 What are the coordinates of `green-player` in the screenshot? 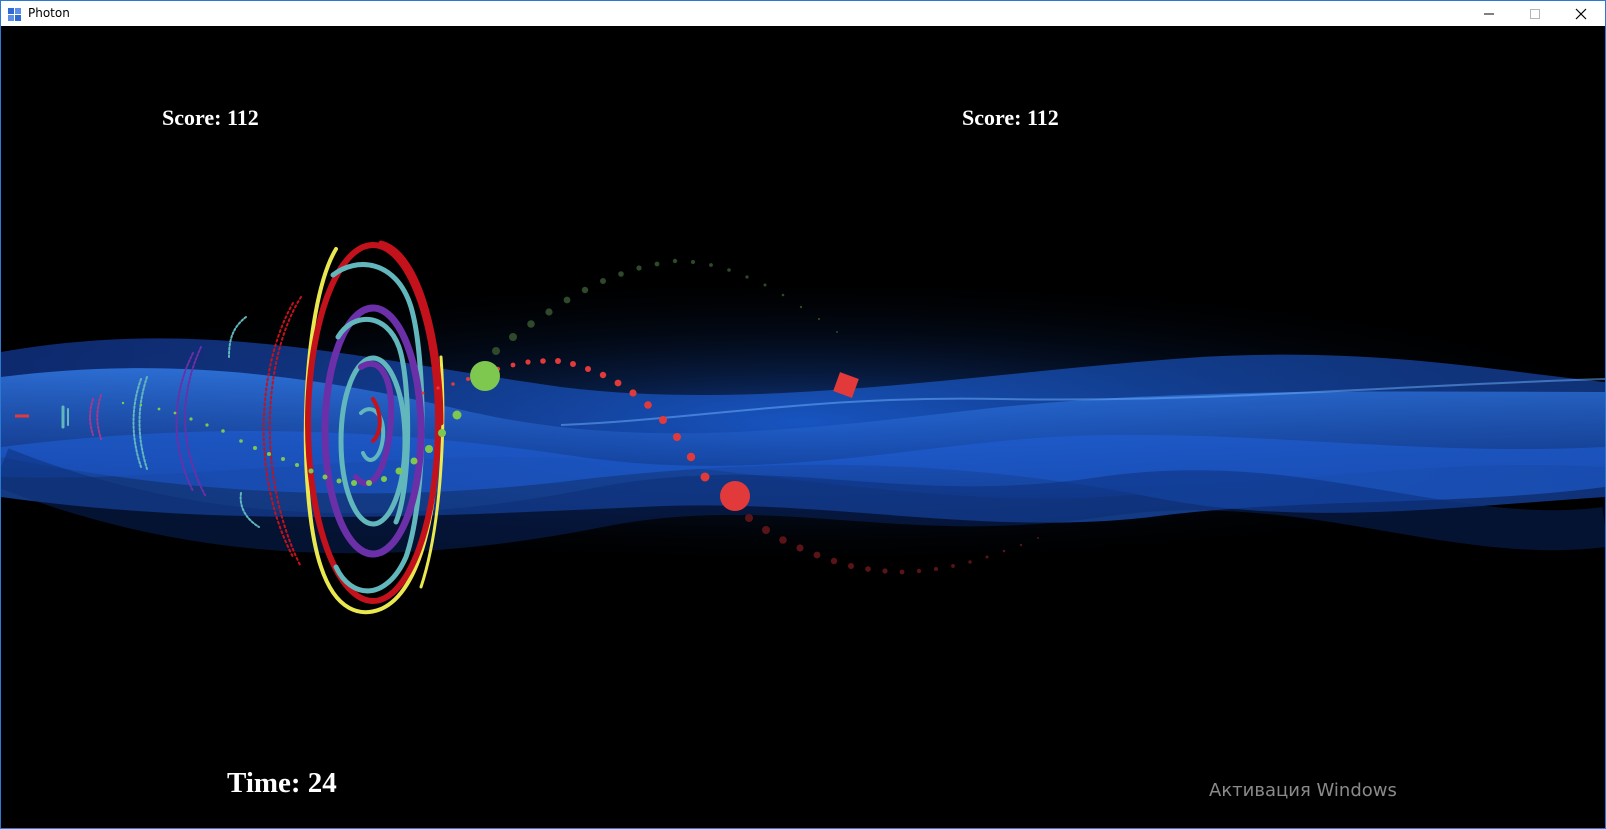 It's located at (485, 376).